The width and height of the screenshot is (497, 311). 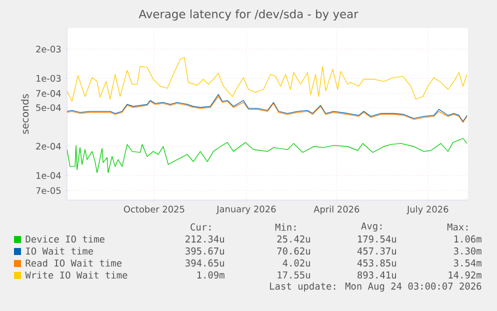 What do you see at coordinates (24, 114) in the screenshot?
I see `y-axis-title: seconds` at bounding box center [24, 114].